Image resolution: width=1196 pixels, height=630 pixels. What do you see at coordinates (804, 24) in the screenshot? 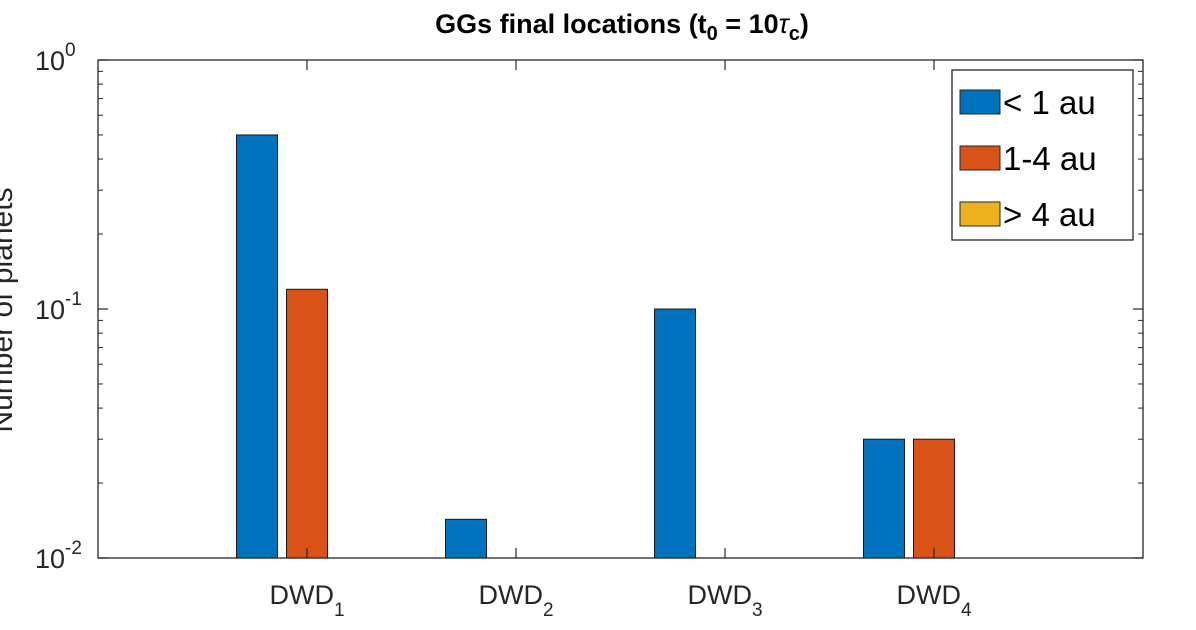
I see `title-suffix: )` at bounding box center [804, 24].